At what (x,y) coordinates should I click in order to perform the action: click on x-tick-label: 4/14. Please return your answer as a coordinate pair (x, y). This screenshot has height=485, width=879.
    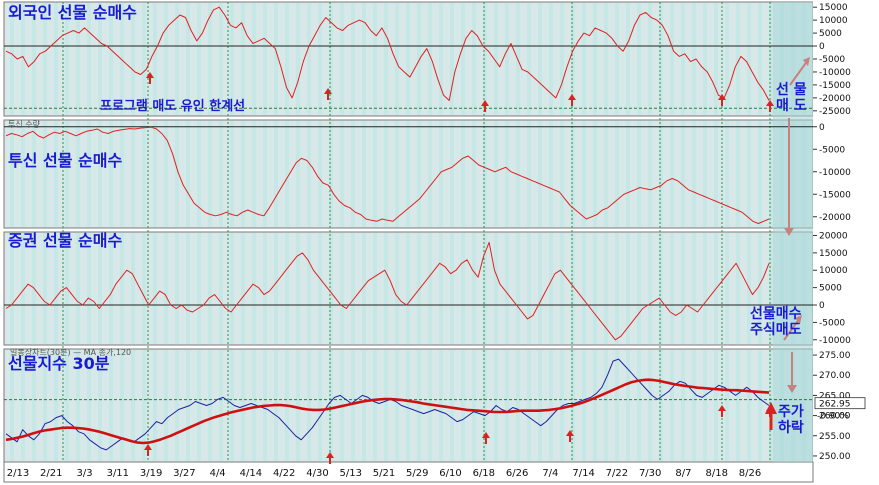
    Looking at the image, I should click on (251, 473).